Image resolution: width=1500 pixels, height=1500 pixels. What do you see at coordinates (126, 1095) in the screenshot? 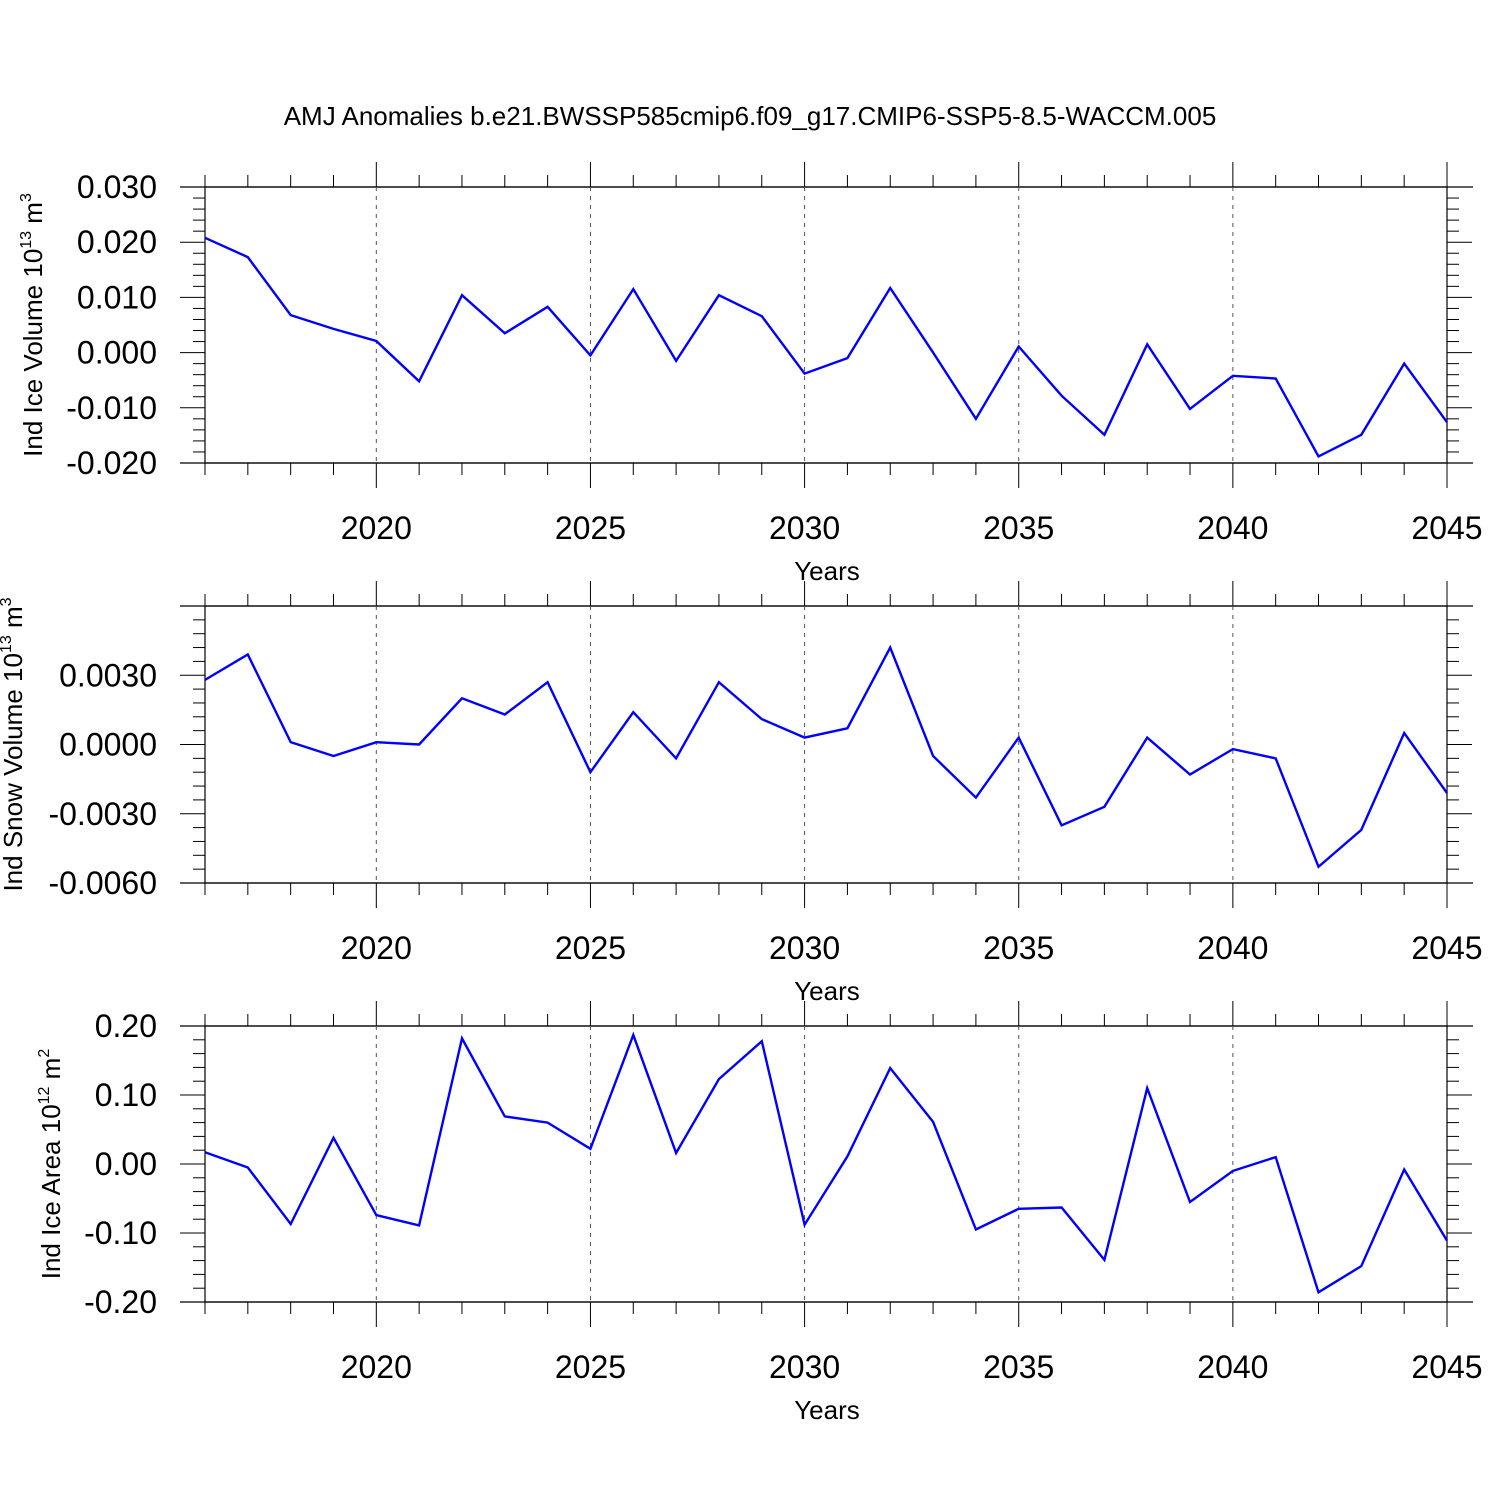
I see `y-tick-label: 0.10` at bounding box center [126, 1095].